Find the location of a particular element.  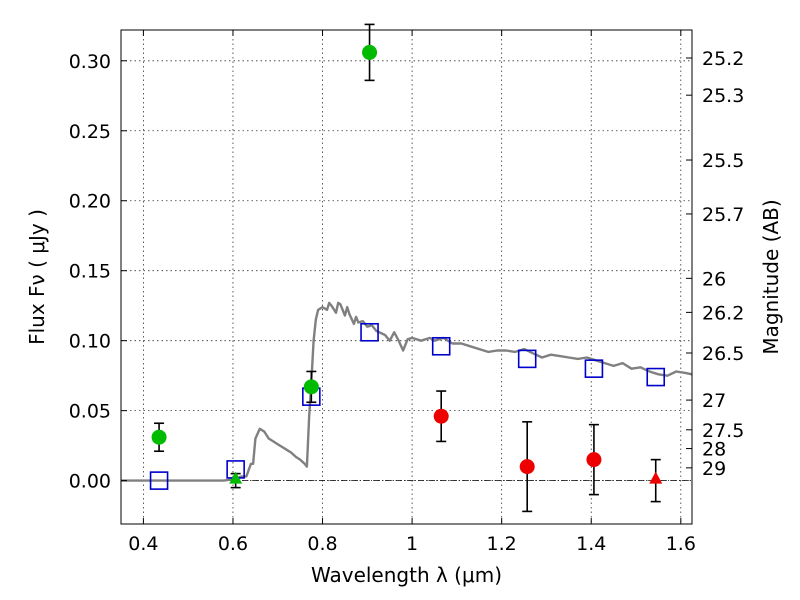

x-tick-label: 0.6 is located at coordinates (233, 544).